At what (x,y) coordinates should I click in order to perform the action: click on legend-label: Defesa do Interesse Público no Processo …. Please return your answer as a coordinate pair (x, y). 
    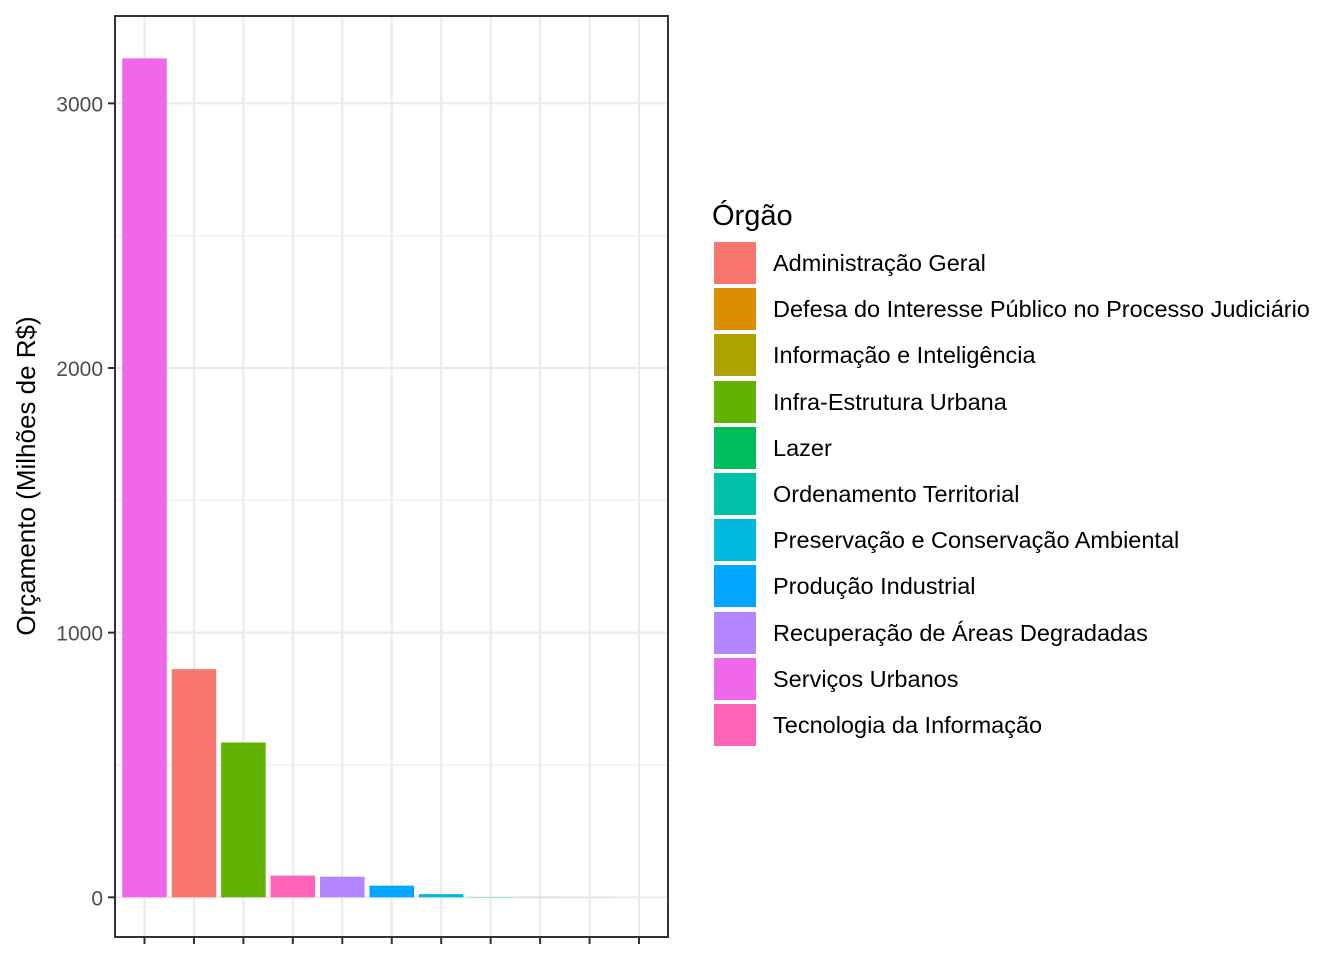
    Looking at the image, I should click on (1041, 309).